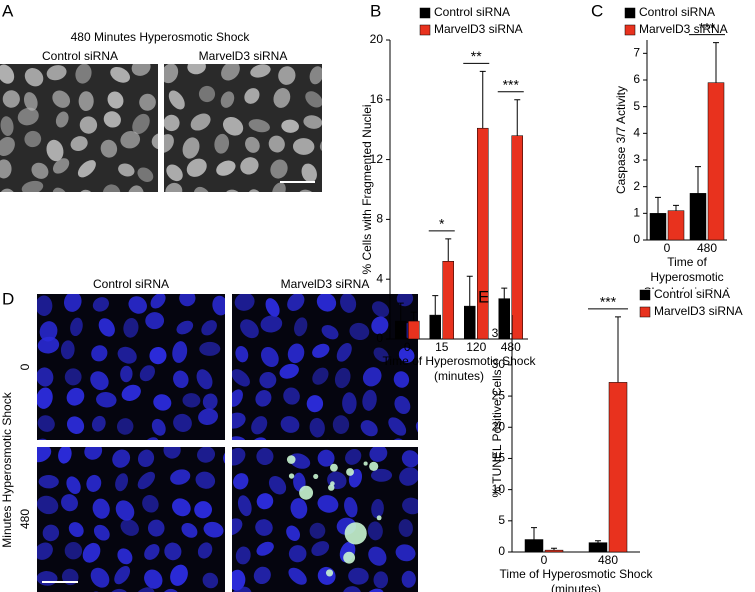 Image resolution: width=755 pixels, height=592 pixels. I want to click on significance-label: **, so click(476, 56).